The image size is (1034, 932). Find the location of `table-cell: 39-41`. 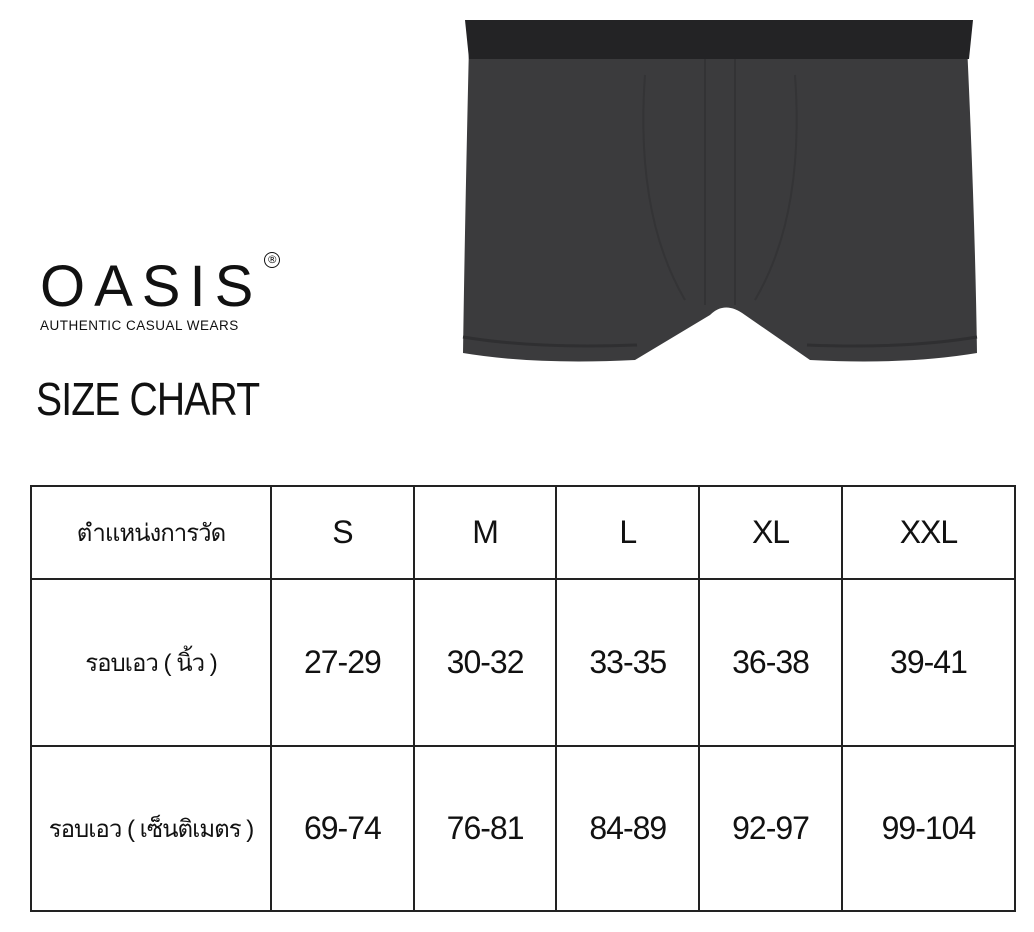

table-cell: 39-41 is located at coordinates (928, 662).